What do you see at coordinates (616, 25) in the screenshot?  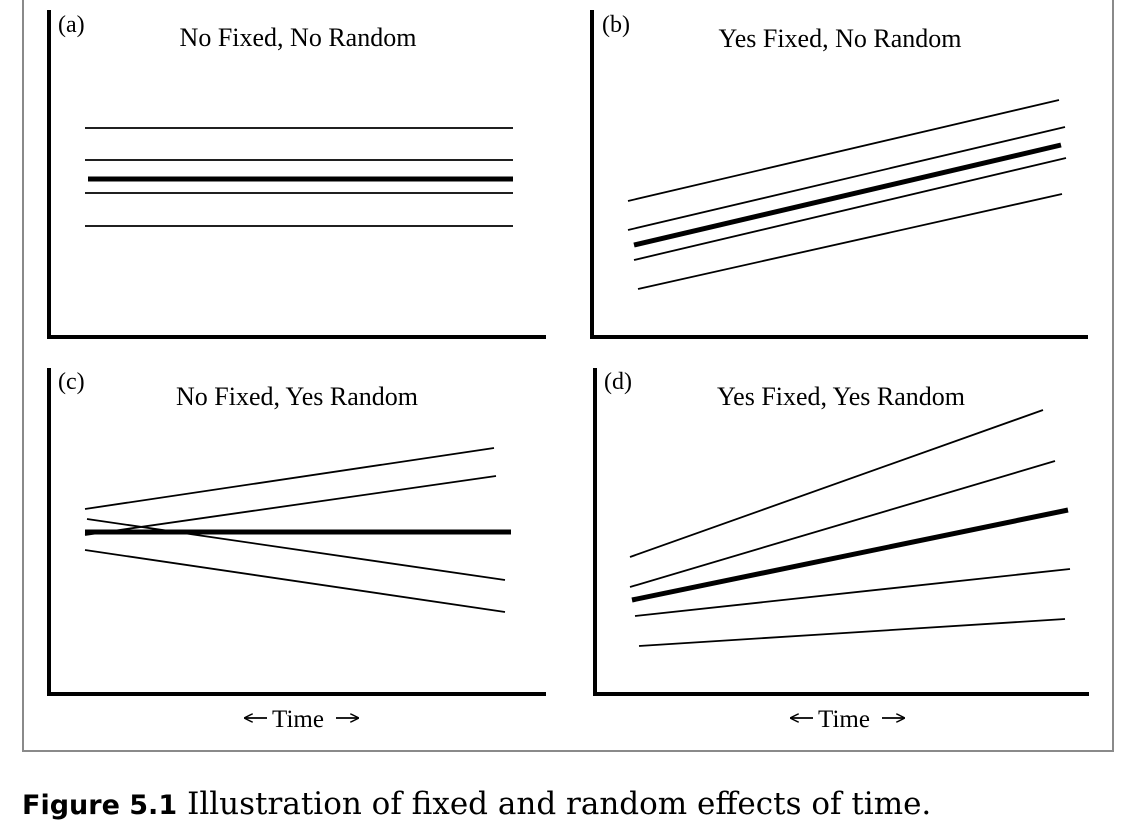 I see `panel-b-letter: (b)` at bounding box center [616, 25].